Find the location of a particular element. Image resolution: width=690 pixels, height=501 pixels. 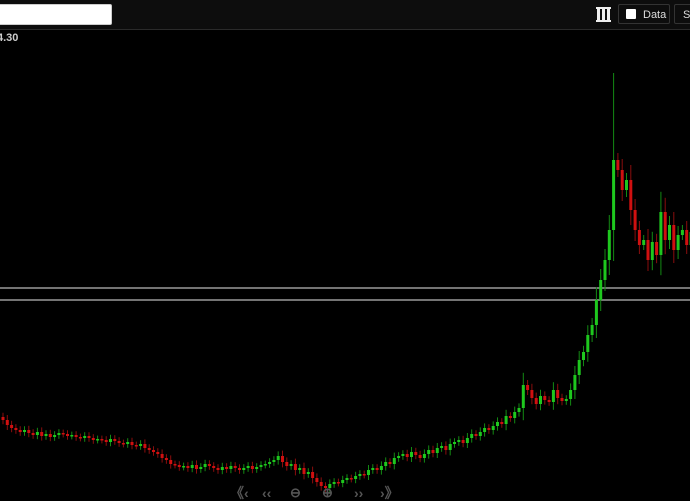

previous-icon: ‹‹ is located at coordinates (266, 493).